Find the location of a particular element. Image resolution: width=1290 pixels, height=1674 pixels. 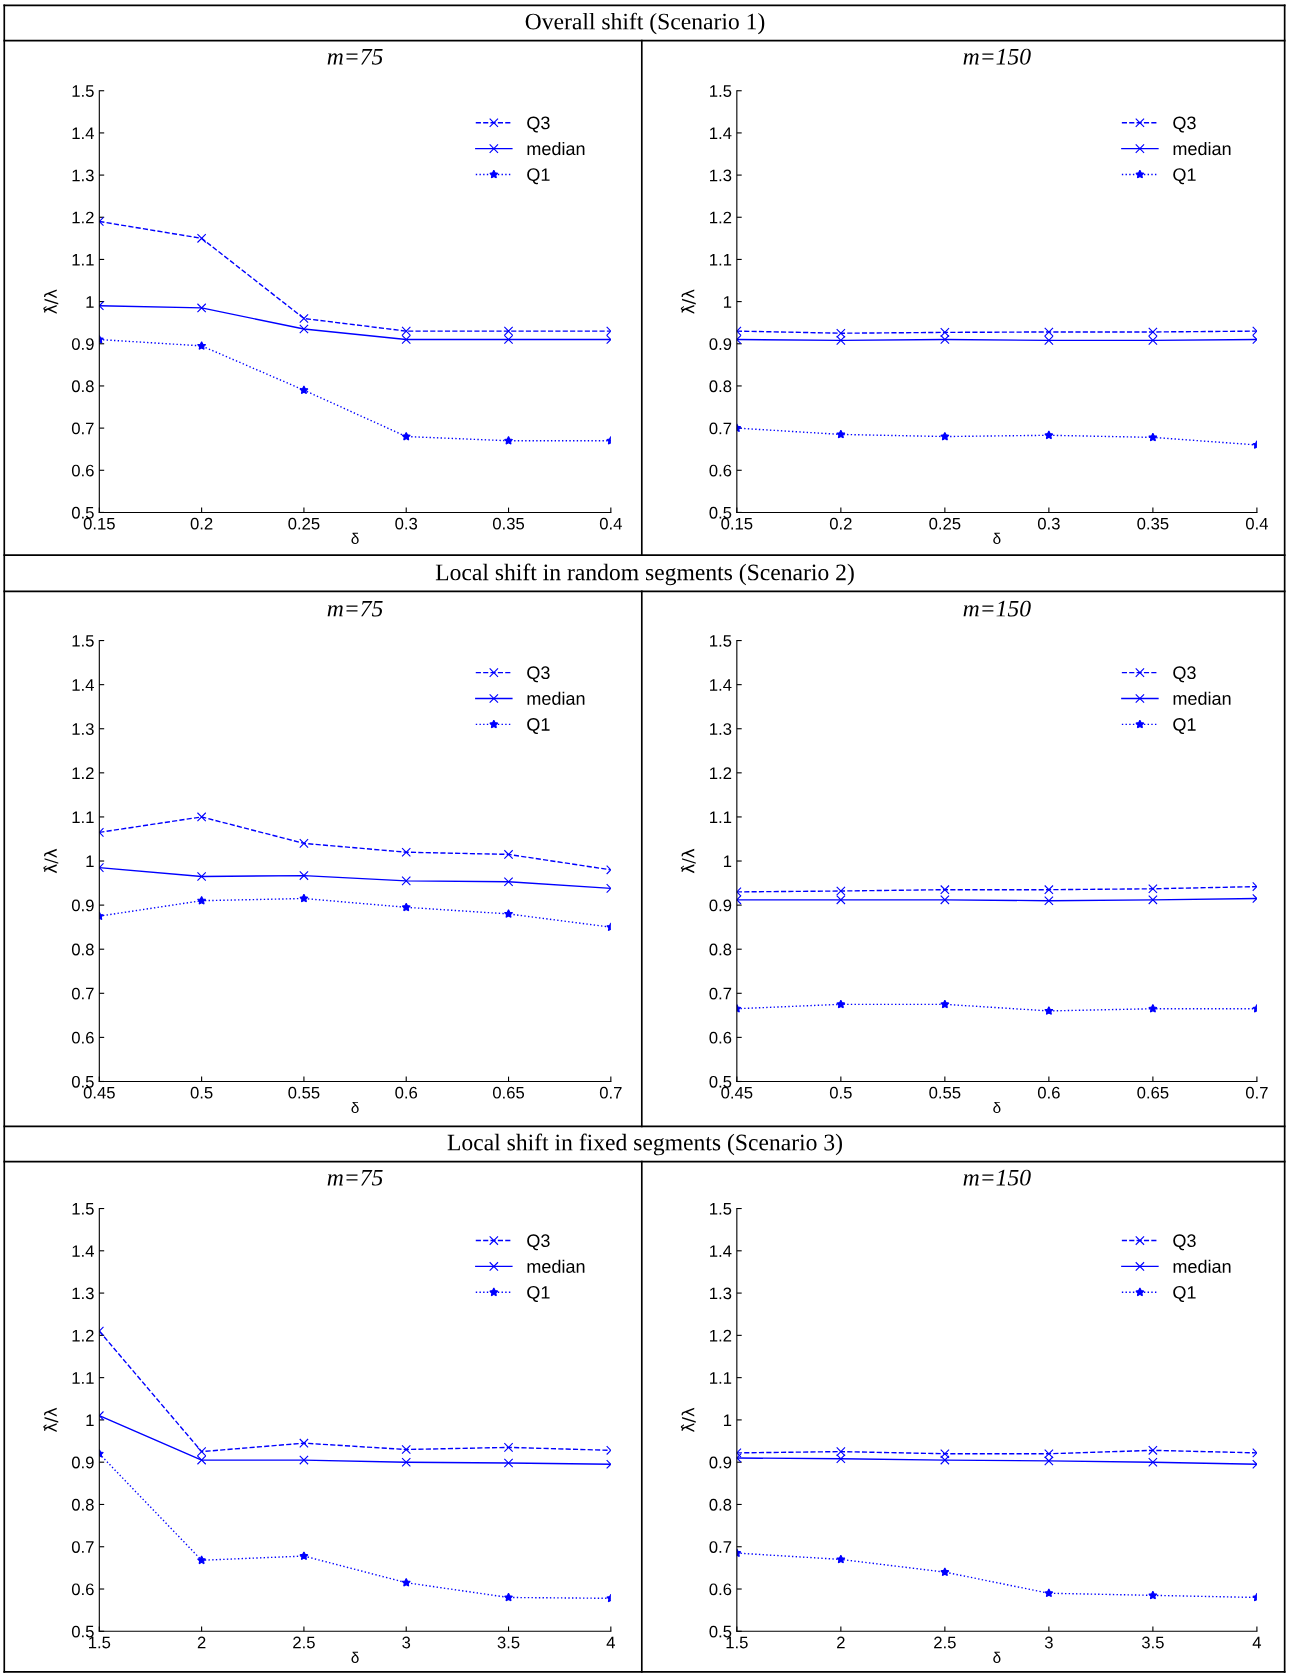

x-tick-label: 3 is located at coordinates (1048, 1642).